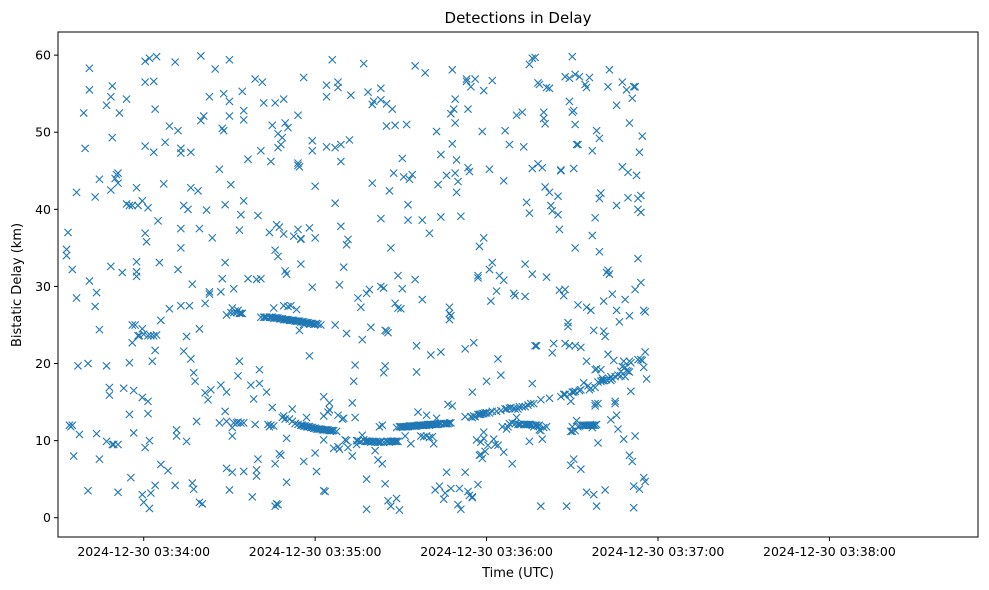 Image resolution: width=989 pixels, height=590 pixels. I want to click on y-tick-label: 60, so click(43, 55).